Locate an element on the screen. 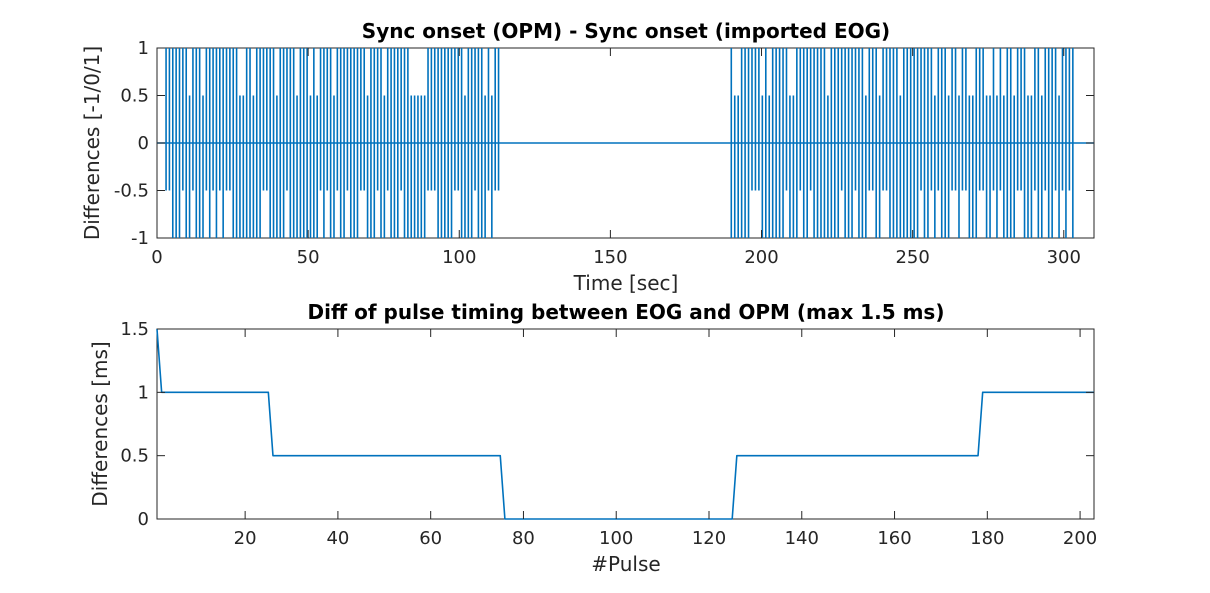  plot1-x-tick-label: 200 is located at coordinates (761, 257).